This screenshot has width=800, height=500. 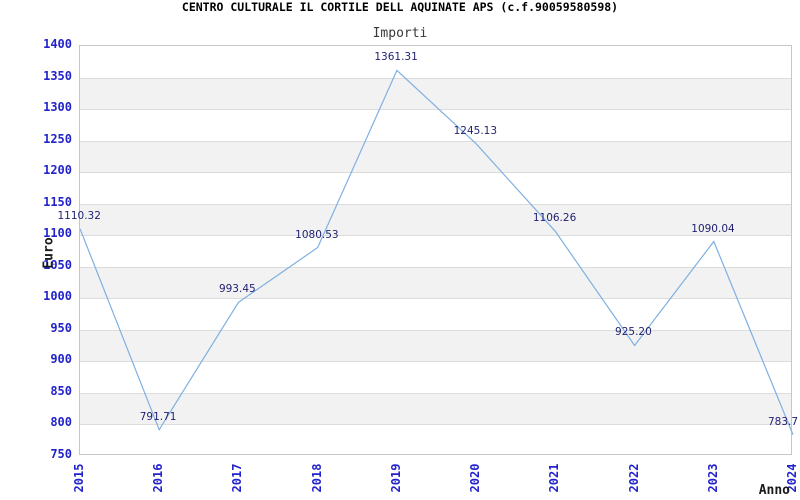 I want to click on y-tick-label: 900, so click(x=61, y=359).